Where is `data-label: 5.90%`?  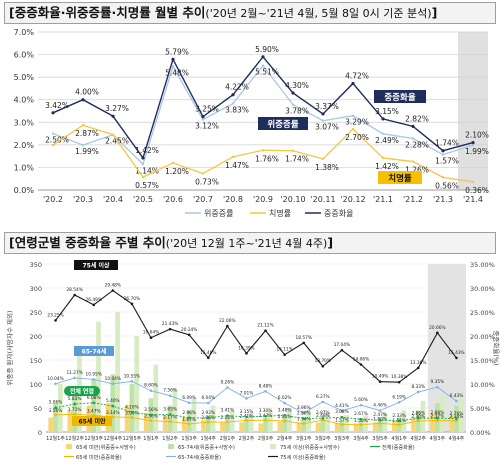
data-label: 5.90% is located at coordinates (267, 49).